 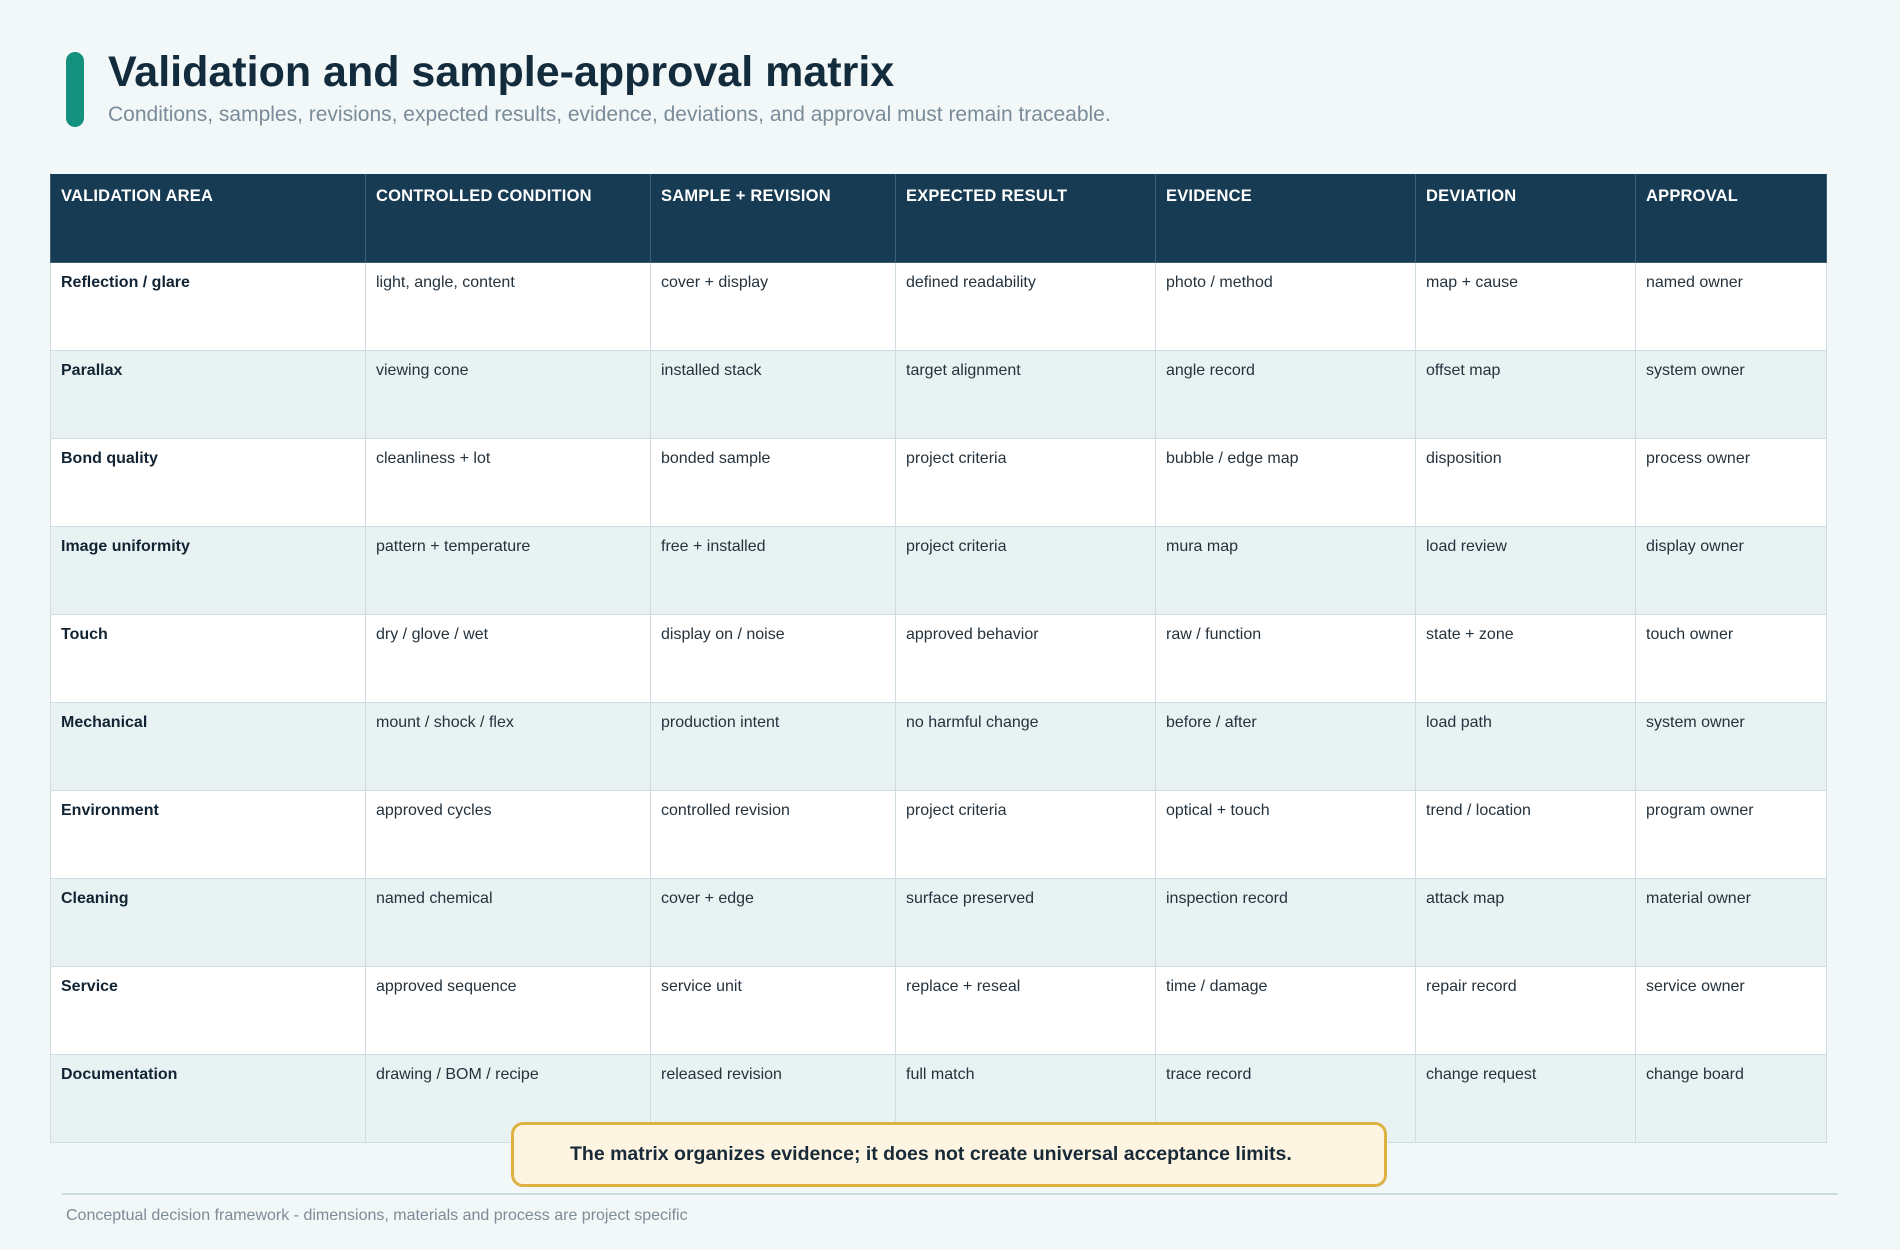 I want to click on deviation-cell: trend / location, so click(x=1525, y=834).